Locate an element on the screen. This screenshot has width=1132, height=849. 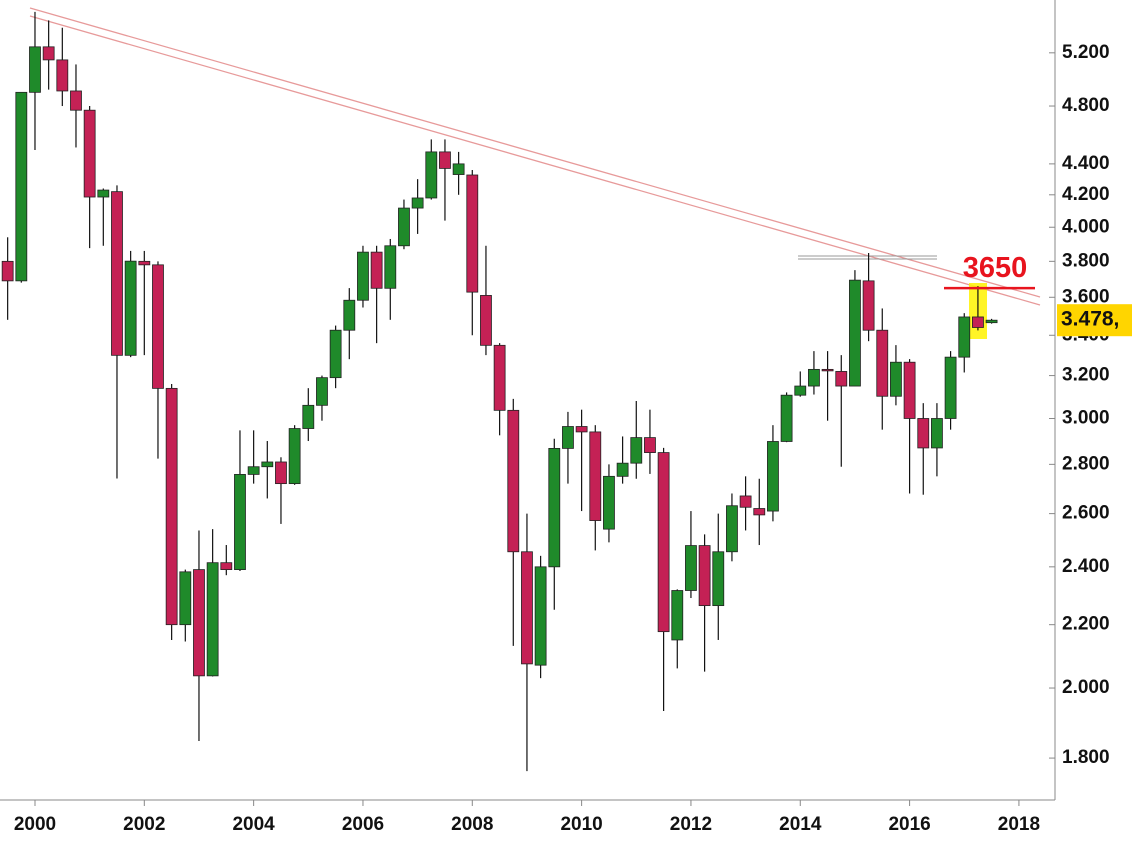
y-tick-label: 3.000 is located at coordinates (1086, 418).